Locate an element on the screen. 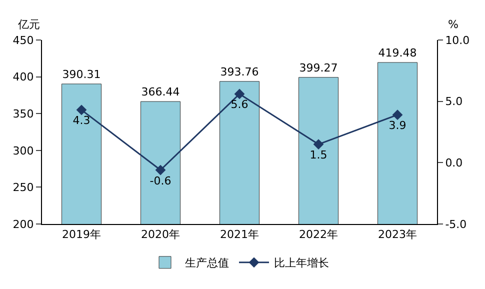 The image size is (485, 289). y-tick-label: 350 is located at coordinates (23, 113).